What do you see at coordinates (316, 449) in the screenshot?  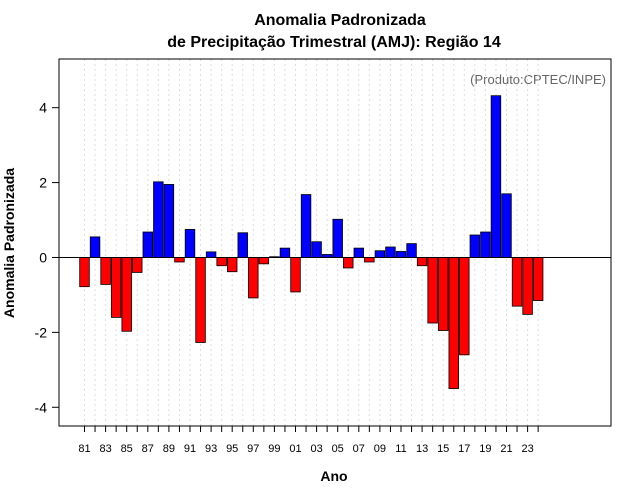 I see `x-tick-label: 03` at bounding box center [316, 449].